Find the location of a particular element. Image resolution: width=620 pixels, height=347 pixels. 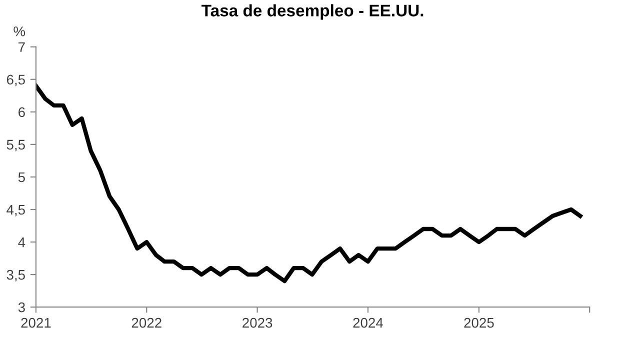

y-tick-label: 7 is located at coordinates (21, 47).